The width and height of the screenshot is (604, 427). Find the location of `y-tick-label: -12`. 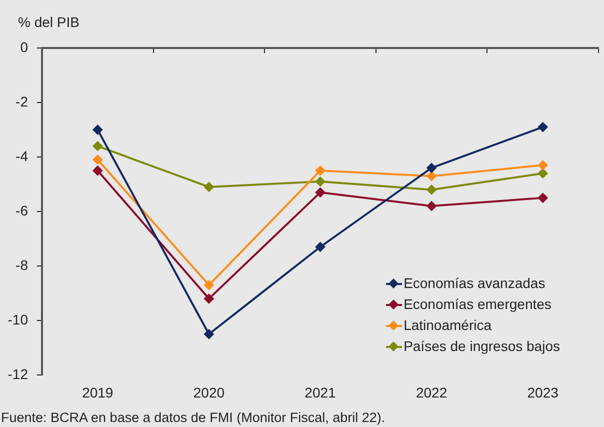

y-tick-label: -12 is located at coordinates (18, 374).